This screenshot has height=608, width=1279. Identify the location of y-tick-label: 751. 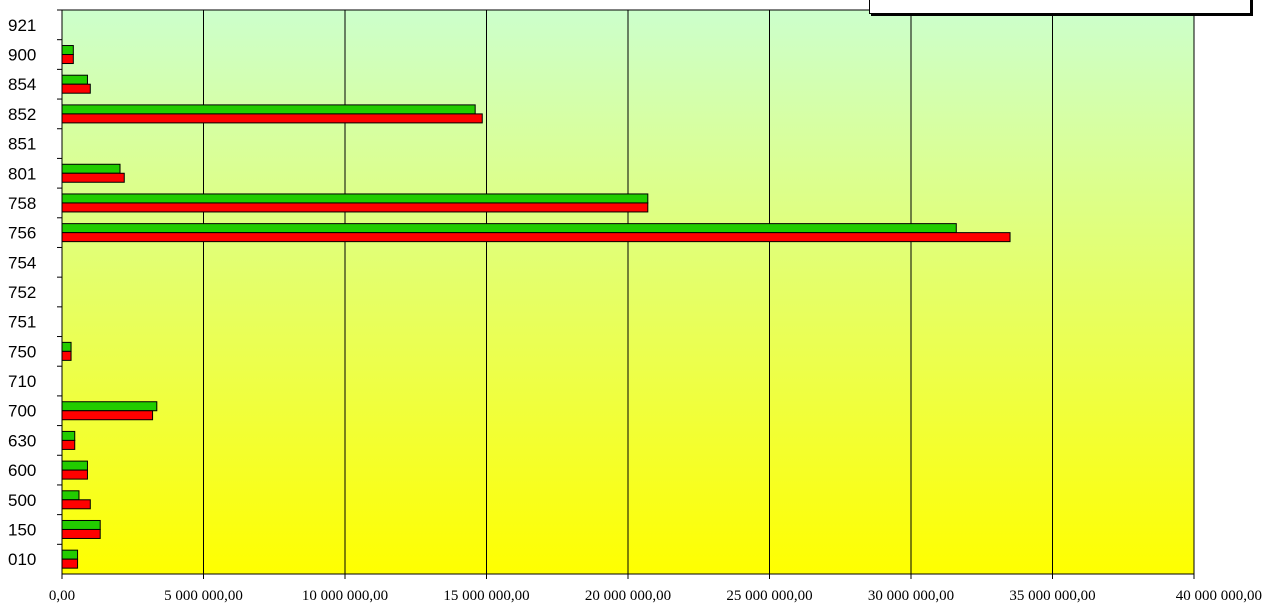
(22, 322).